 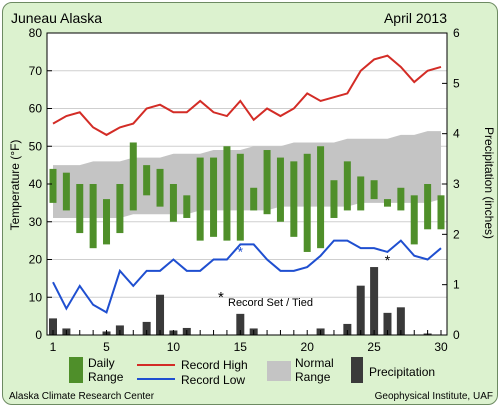 What do you see at coordinates (456, 33) in the screenshot?
I see `y2-tick-label: 6` at bounding box center [456, 33].